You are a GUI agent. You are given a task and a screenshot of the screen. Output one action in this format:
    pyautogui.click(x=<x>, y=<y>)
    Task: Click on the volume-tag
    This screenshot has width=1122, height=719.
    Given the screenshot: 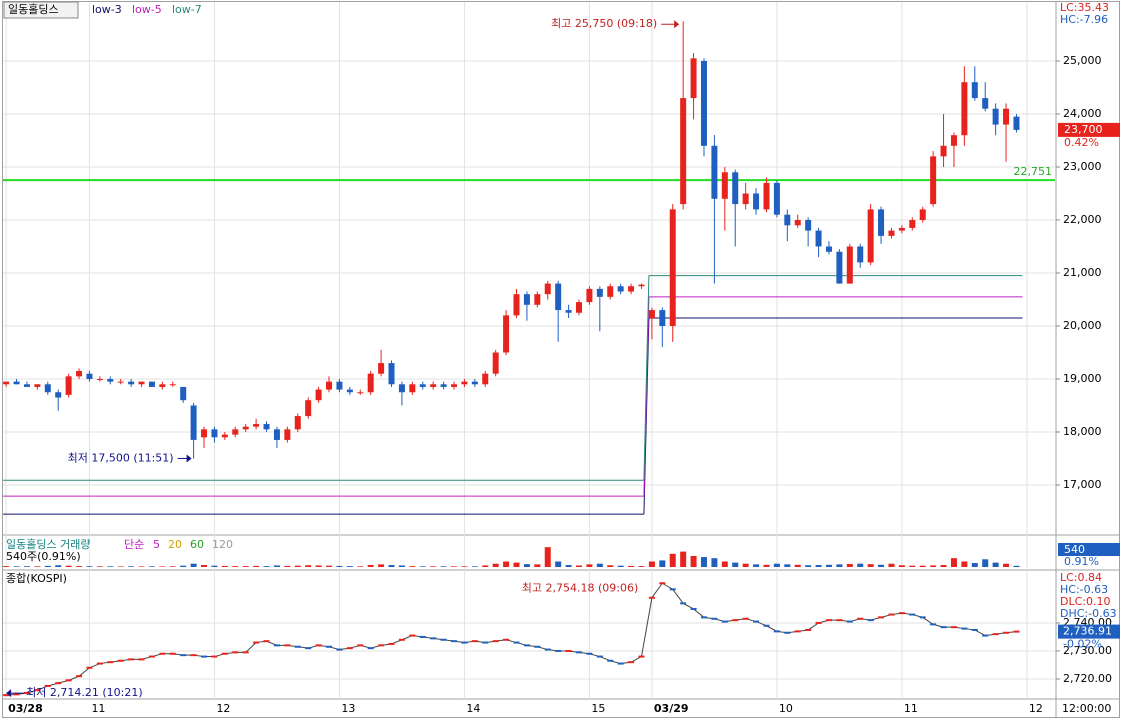 What is the action you would take?
    pyautogui.click(x=1089, y=549)
    